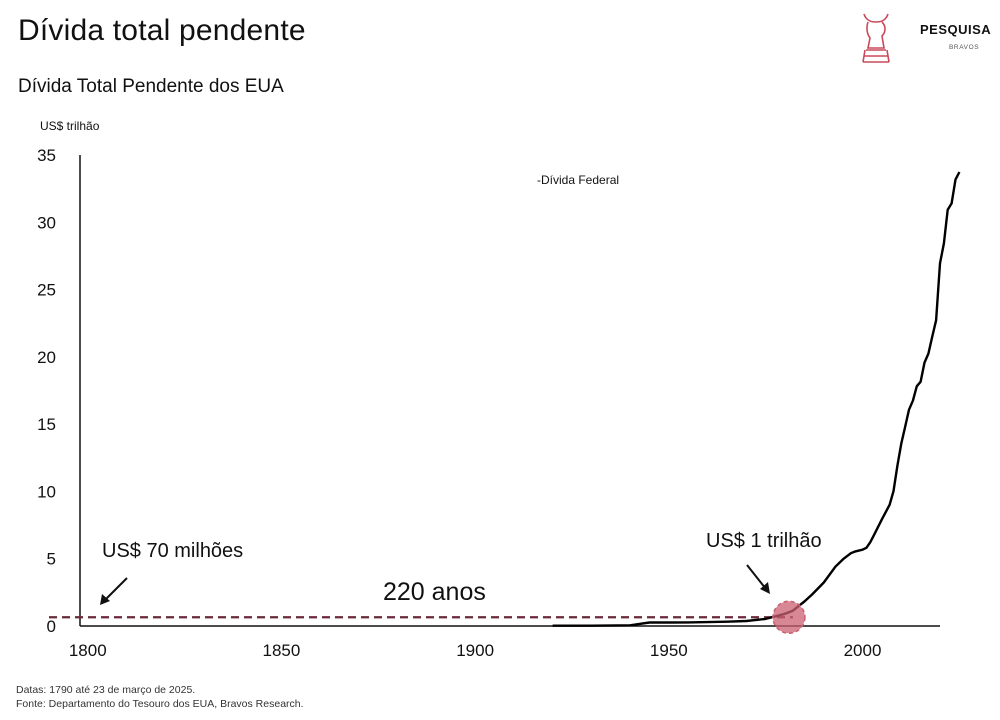 This screenshot has height=720, width=1000. What do you see at coordinates (964, 47) in the screenshot?
I see `brand-sub: BRAVOS` at bounding box center [964, 47].